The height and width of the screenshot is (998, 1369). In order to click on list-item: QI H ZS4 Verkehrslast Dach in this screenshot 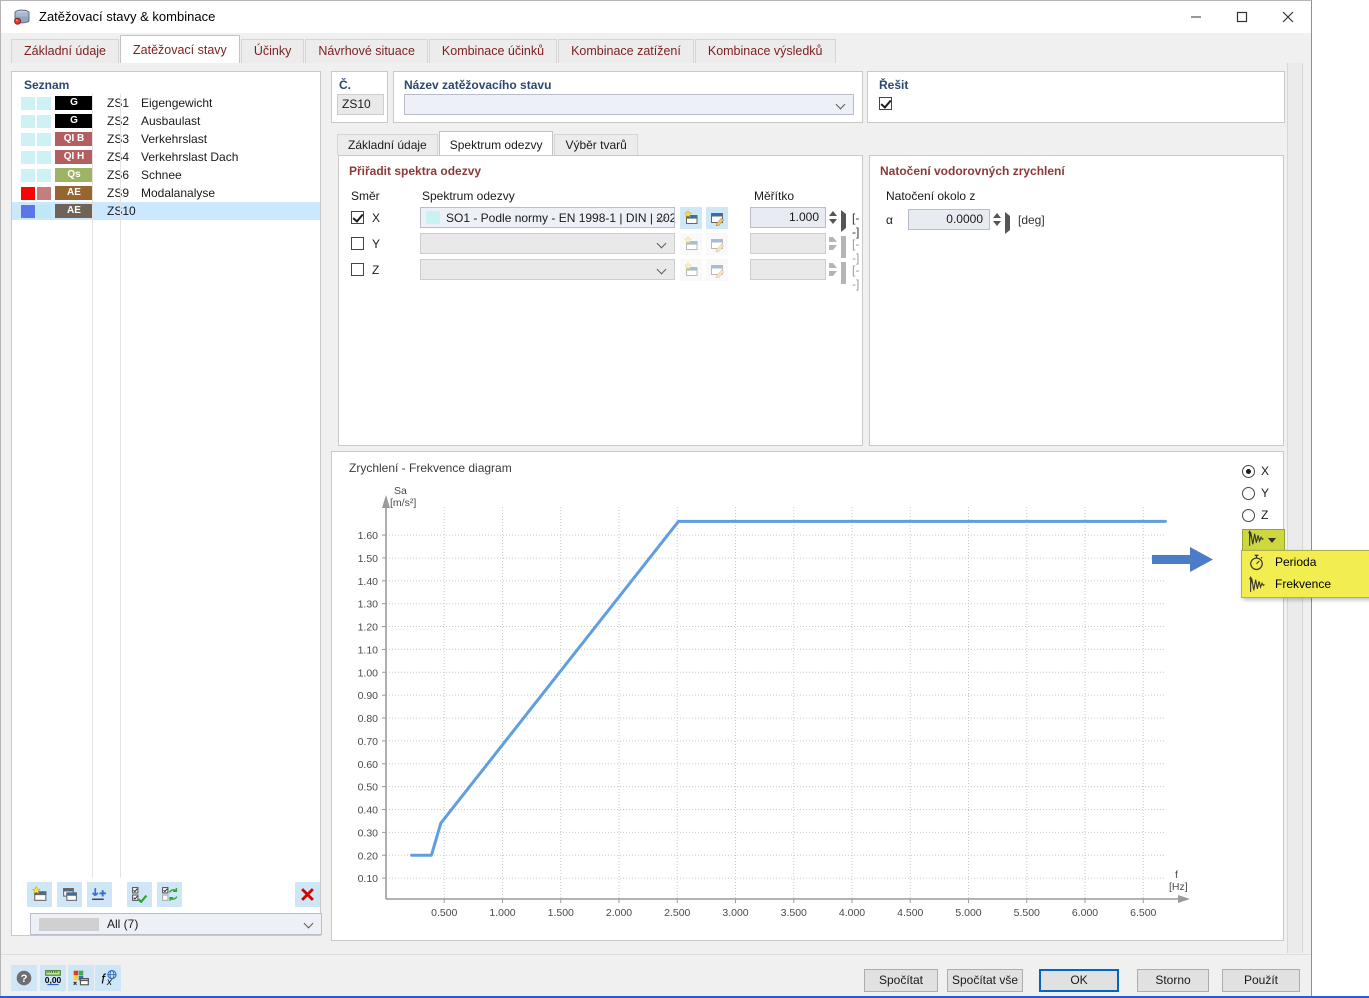, I will do `click(166, 157)`.